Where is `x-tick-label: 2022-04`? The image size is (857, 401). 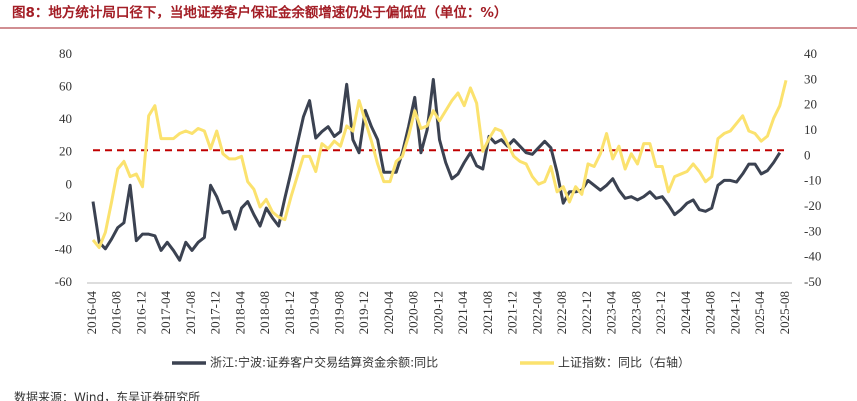 x-tick-label: 2022-04 is located at coordinates (536, 313).